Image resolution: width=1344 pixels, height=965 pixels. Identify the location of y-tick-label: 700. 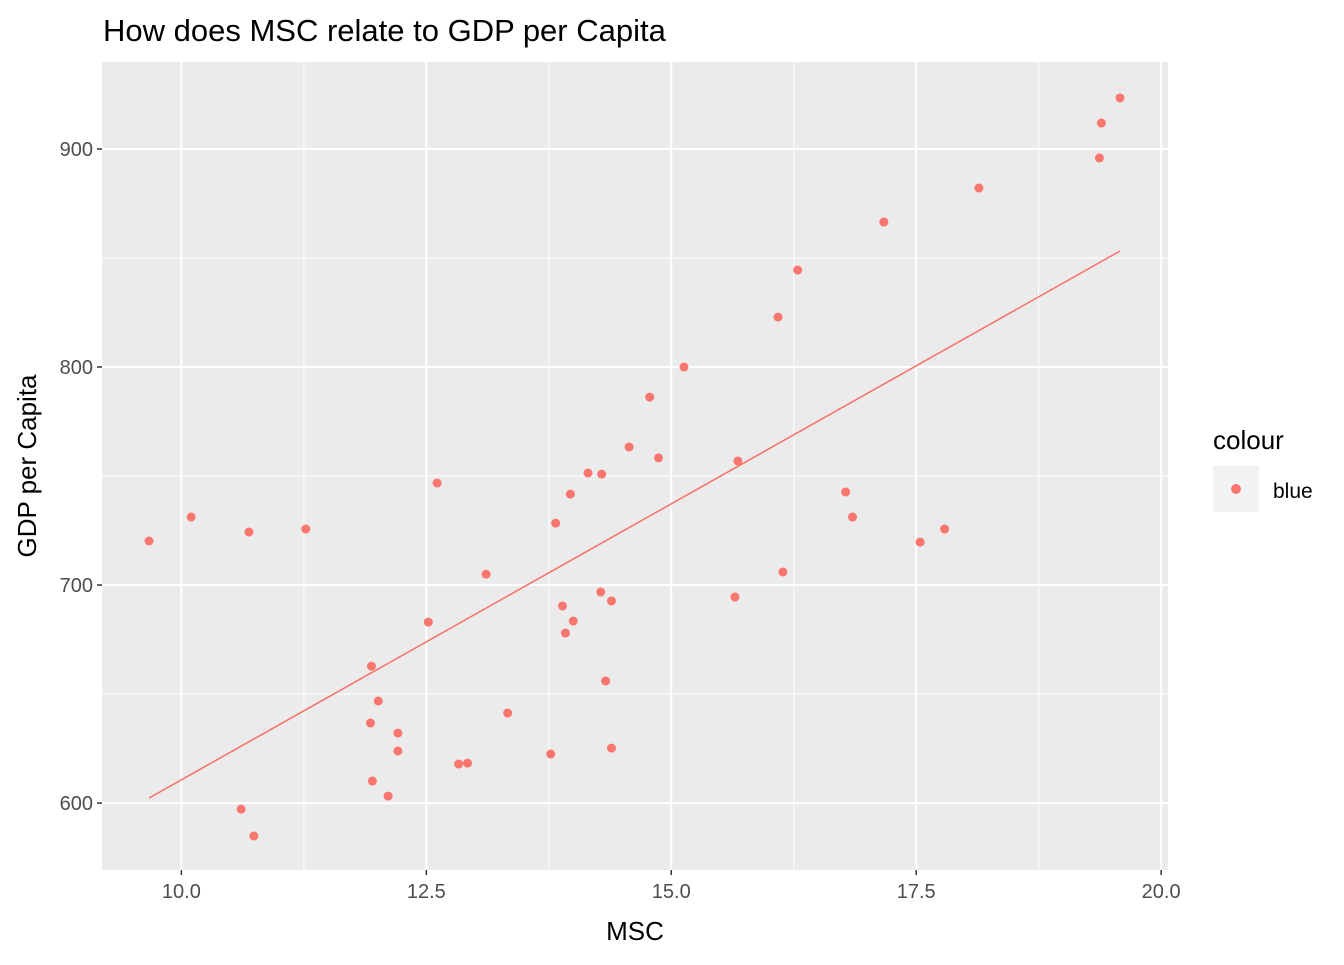
(76, 586).